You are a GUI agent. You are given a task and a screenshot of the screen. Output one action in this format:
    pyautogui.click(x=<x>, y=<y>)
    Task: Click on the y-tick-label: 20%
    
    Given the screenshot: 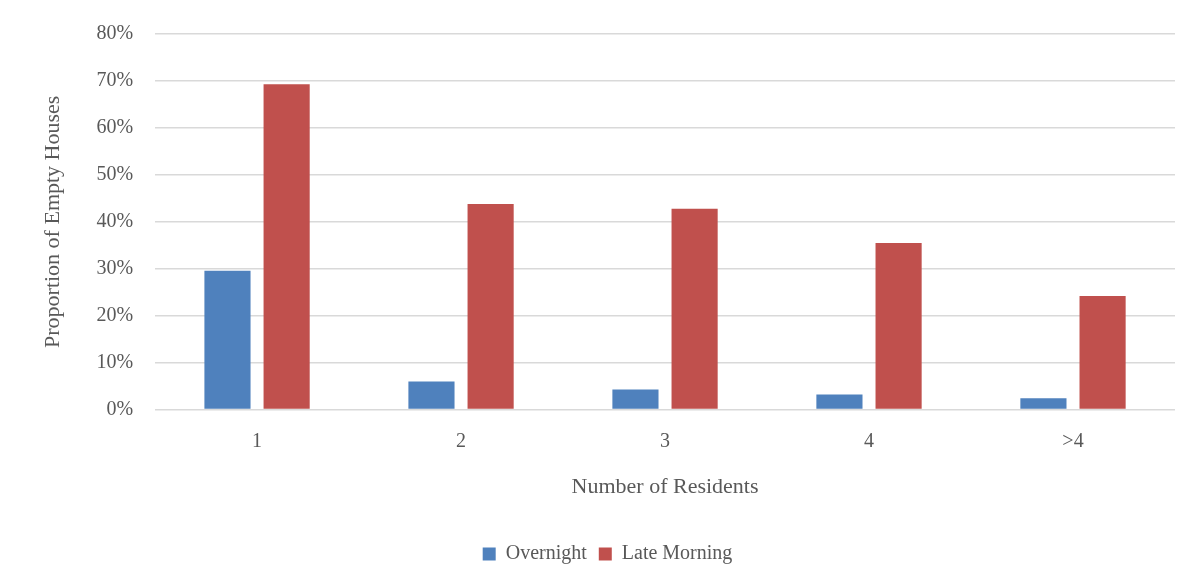 What is the action you would take?
    pyautogui.click(x=115, y=313)
    